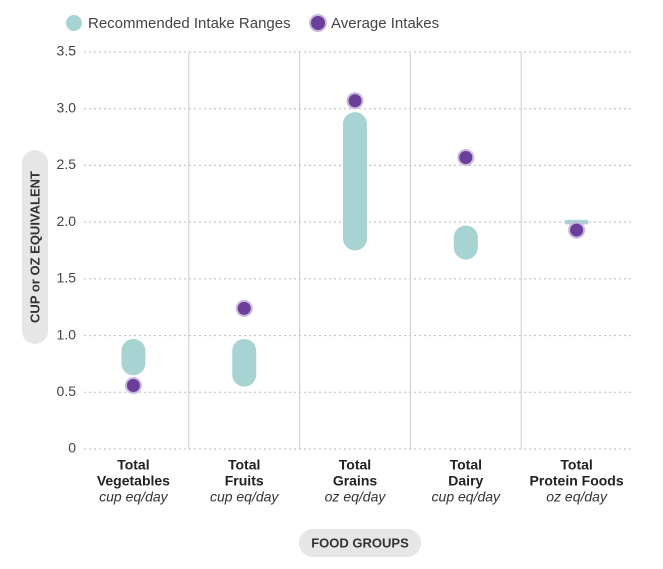  What do you see at coordinates (189, 23) in the screenshot?
I see `legend-label: Recommended Intake Ranges` at bounding box center [189, 23].